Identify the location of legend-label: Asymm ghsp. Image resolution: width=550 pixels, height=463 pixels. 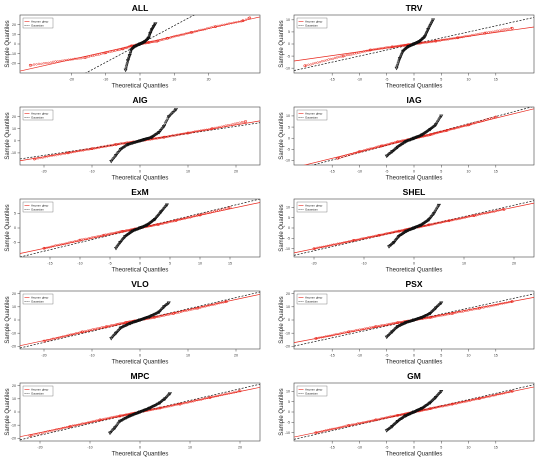
(40, 206).